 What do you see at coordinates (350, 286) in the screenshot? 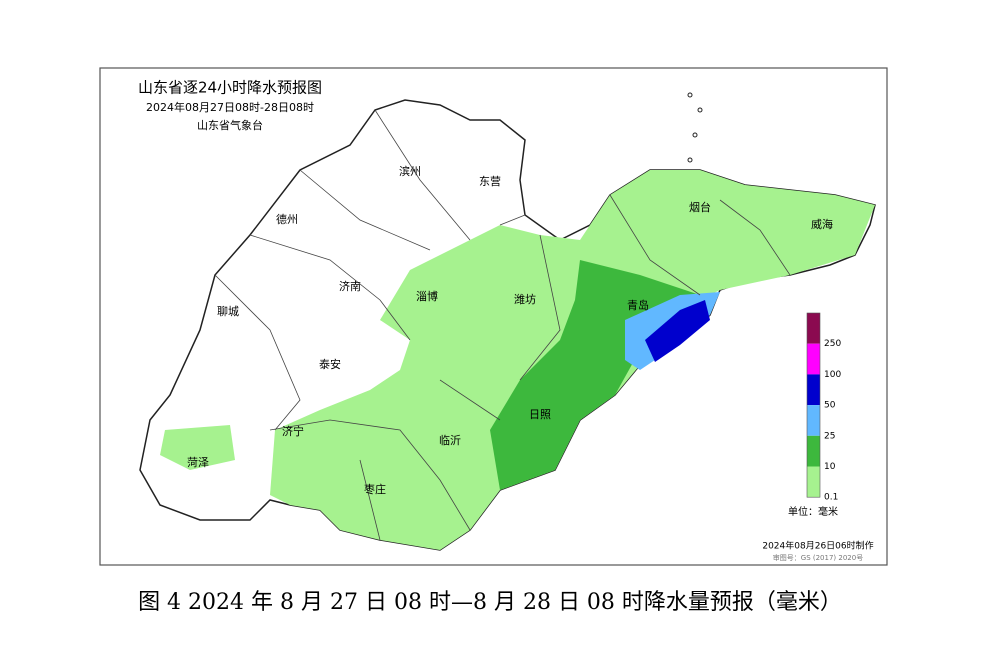
I see `city-label: 济南` at bounding box center [350, 286].